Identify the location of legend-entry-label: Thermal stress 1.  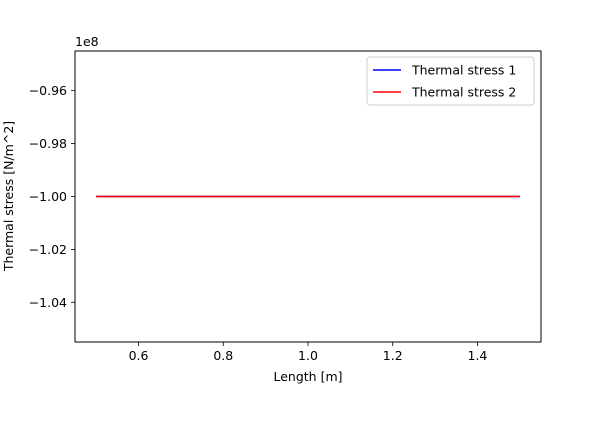
(463, 70).